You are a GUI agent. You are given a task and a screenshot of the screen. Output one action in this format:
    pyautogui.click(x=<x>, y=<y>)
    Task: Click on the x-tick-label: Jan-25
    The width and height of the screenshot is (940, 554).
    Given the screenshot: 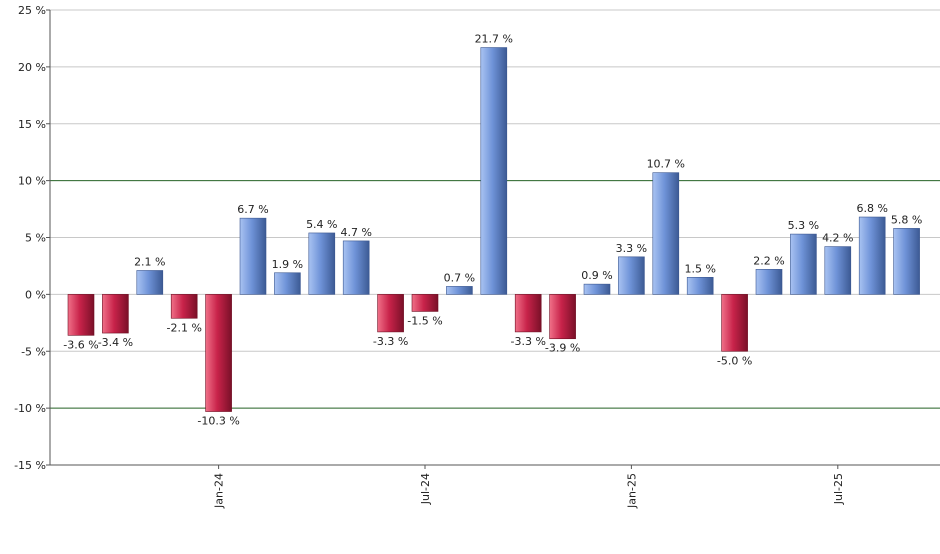 What is the action you would take?
    pyautogui.click(x=631, y=491)
    